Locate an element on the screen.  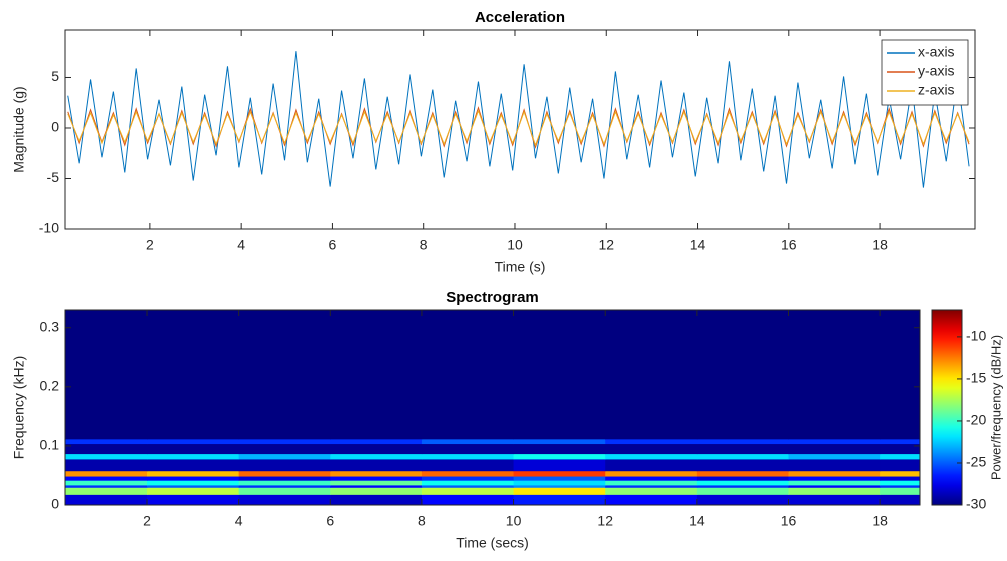
y-tick-label: 0.2 is located at coordinates (50, 386).